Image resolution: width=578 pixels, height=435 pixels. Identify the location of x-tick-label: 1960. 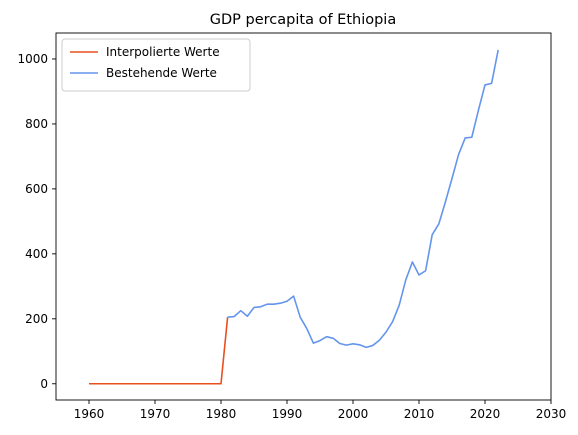
(89, 414).